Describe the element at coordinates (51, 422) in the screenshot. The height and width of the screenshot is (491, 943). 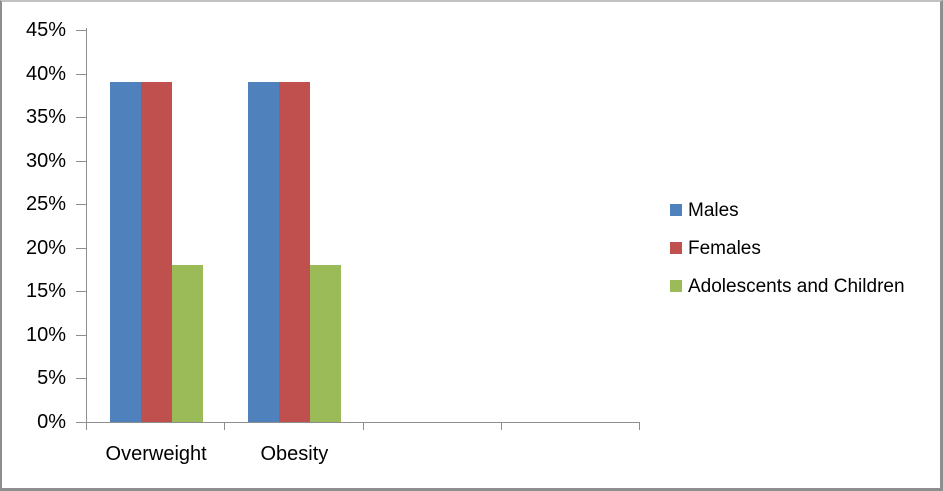
I see `y-axis-tick-label: 0%` at that location.